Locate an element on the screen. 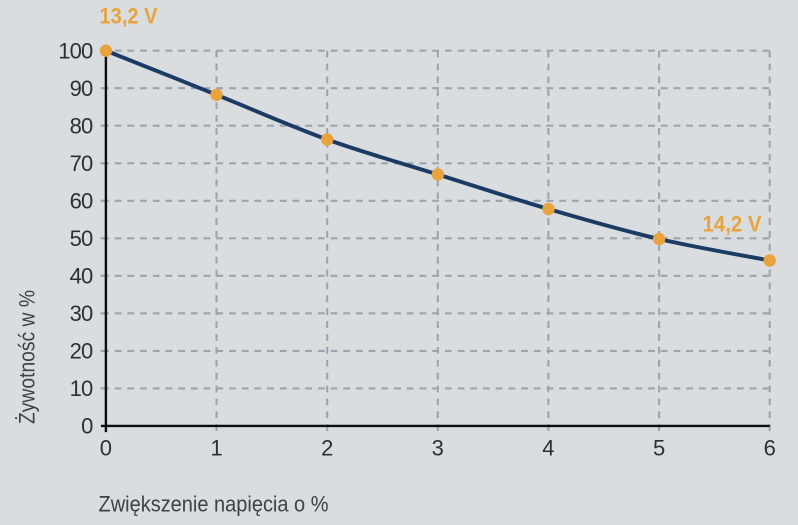  svg-text: 5 is located at coordinates (659, 448).